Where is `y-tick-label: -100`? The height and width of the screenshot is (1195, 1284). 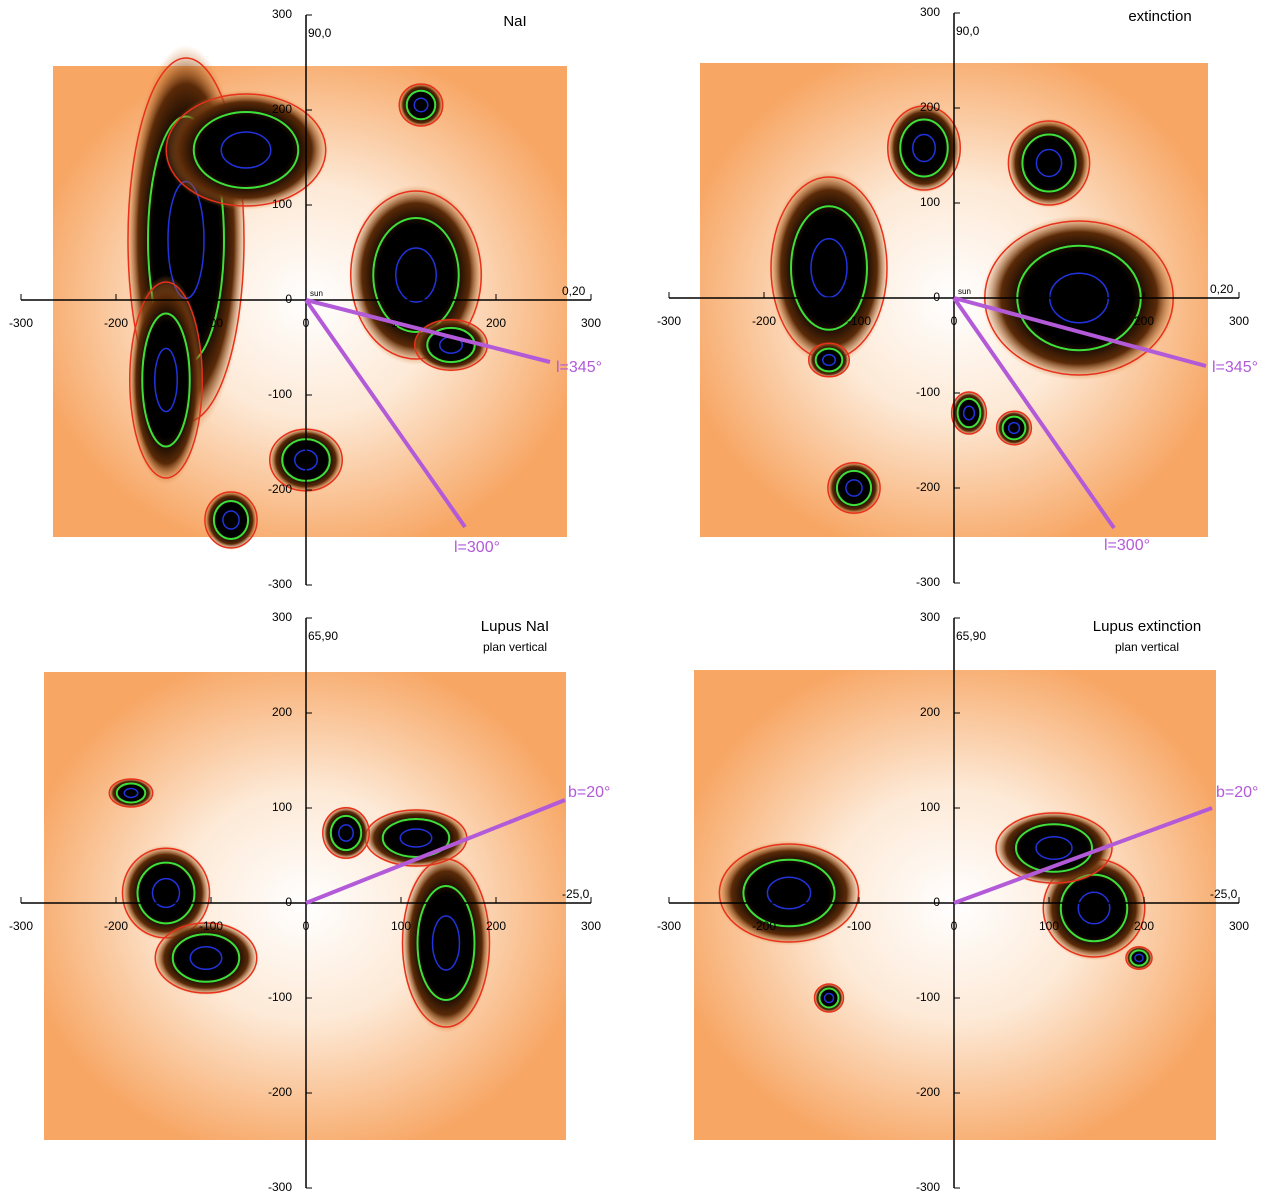 y-tick-label: -100 is located at coordinates (280, 997).